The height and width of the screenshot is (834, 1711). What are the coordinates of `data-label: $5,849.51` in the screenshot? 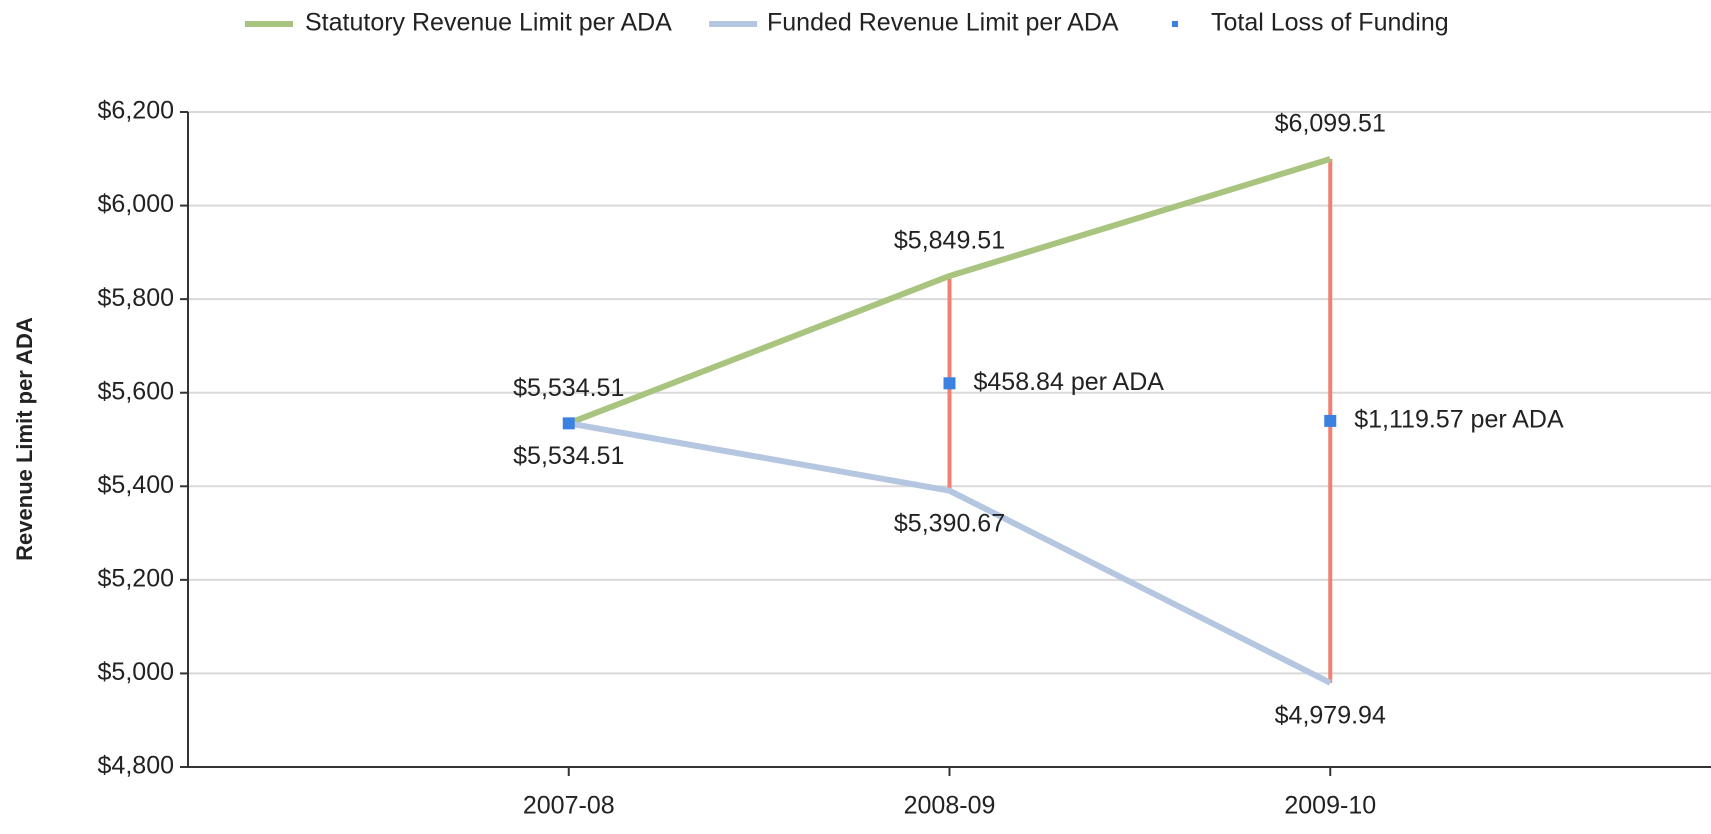 It's located at (949, 241).